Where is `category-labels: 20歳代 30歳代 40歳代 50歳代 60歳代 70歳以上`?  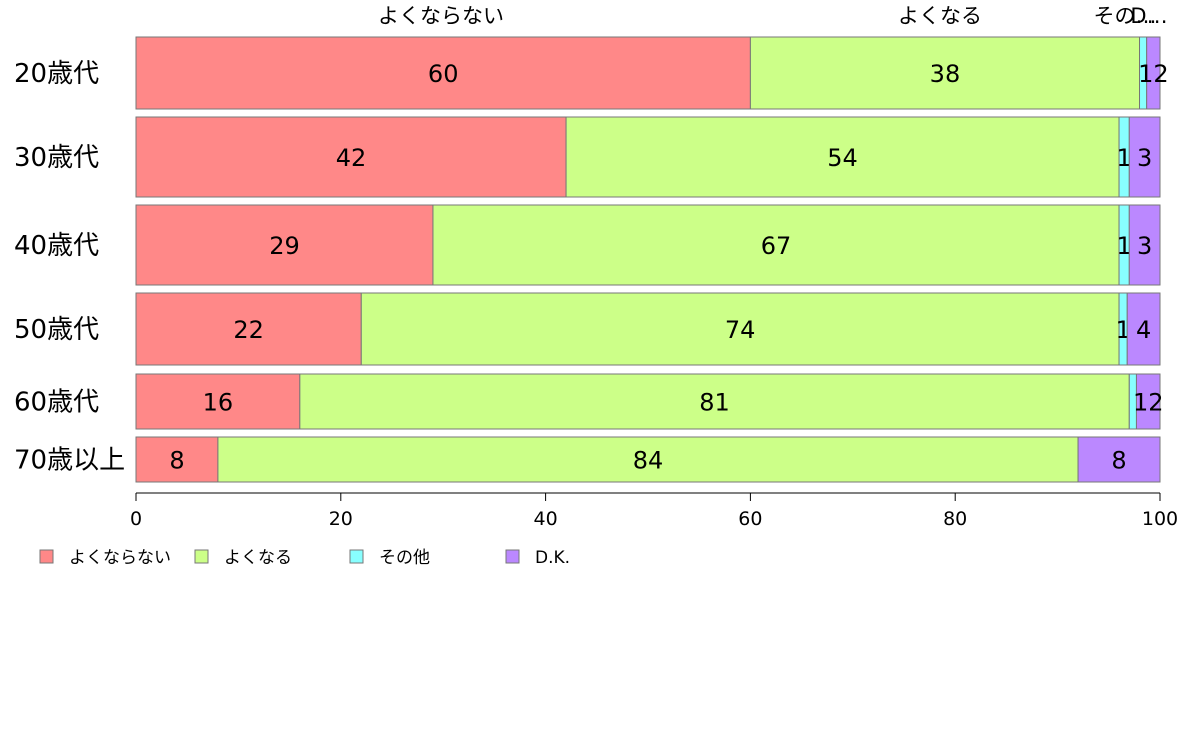 category-labels: 20歳代 30歳代 40歳代 50歳代 60歳代 70歳以上 is located at coordinates (69, 267).